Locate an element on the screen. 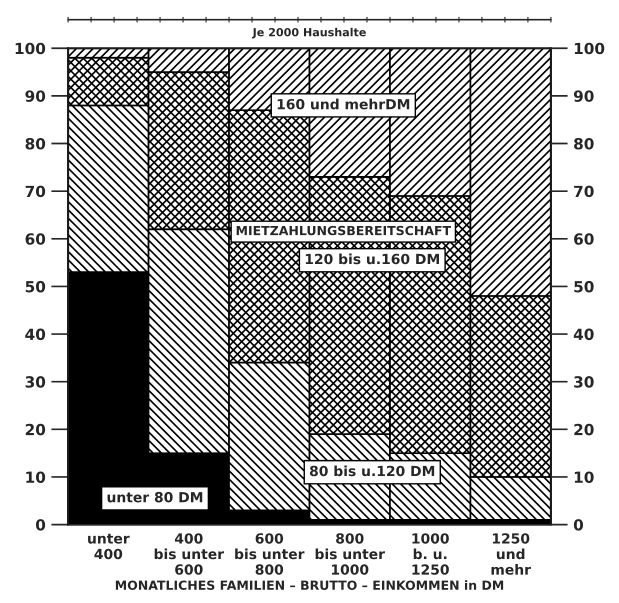  x-tick-label: 600 bis unter 800 is located at coordinates (269, 554).